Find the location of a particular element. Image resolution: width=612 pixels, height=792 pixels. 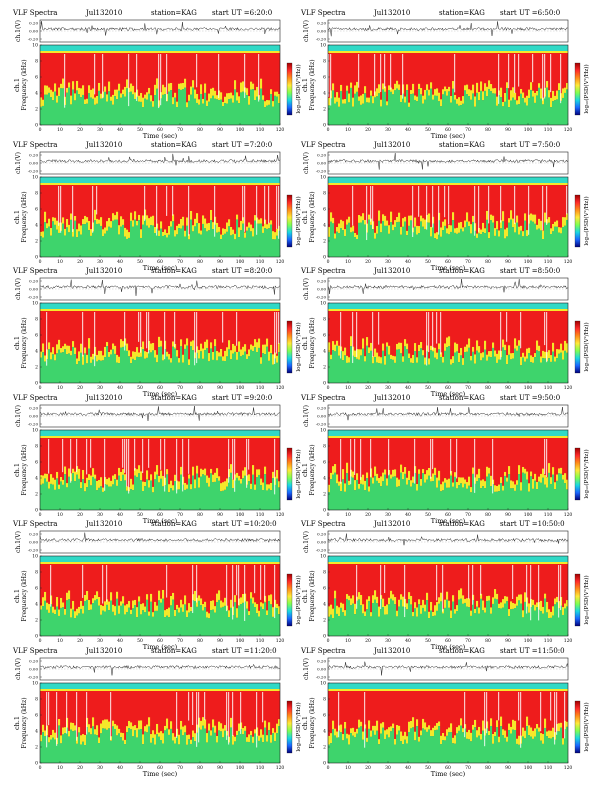

trace-axis-label: ch.1(V) is located at coordinates (306, 669).